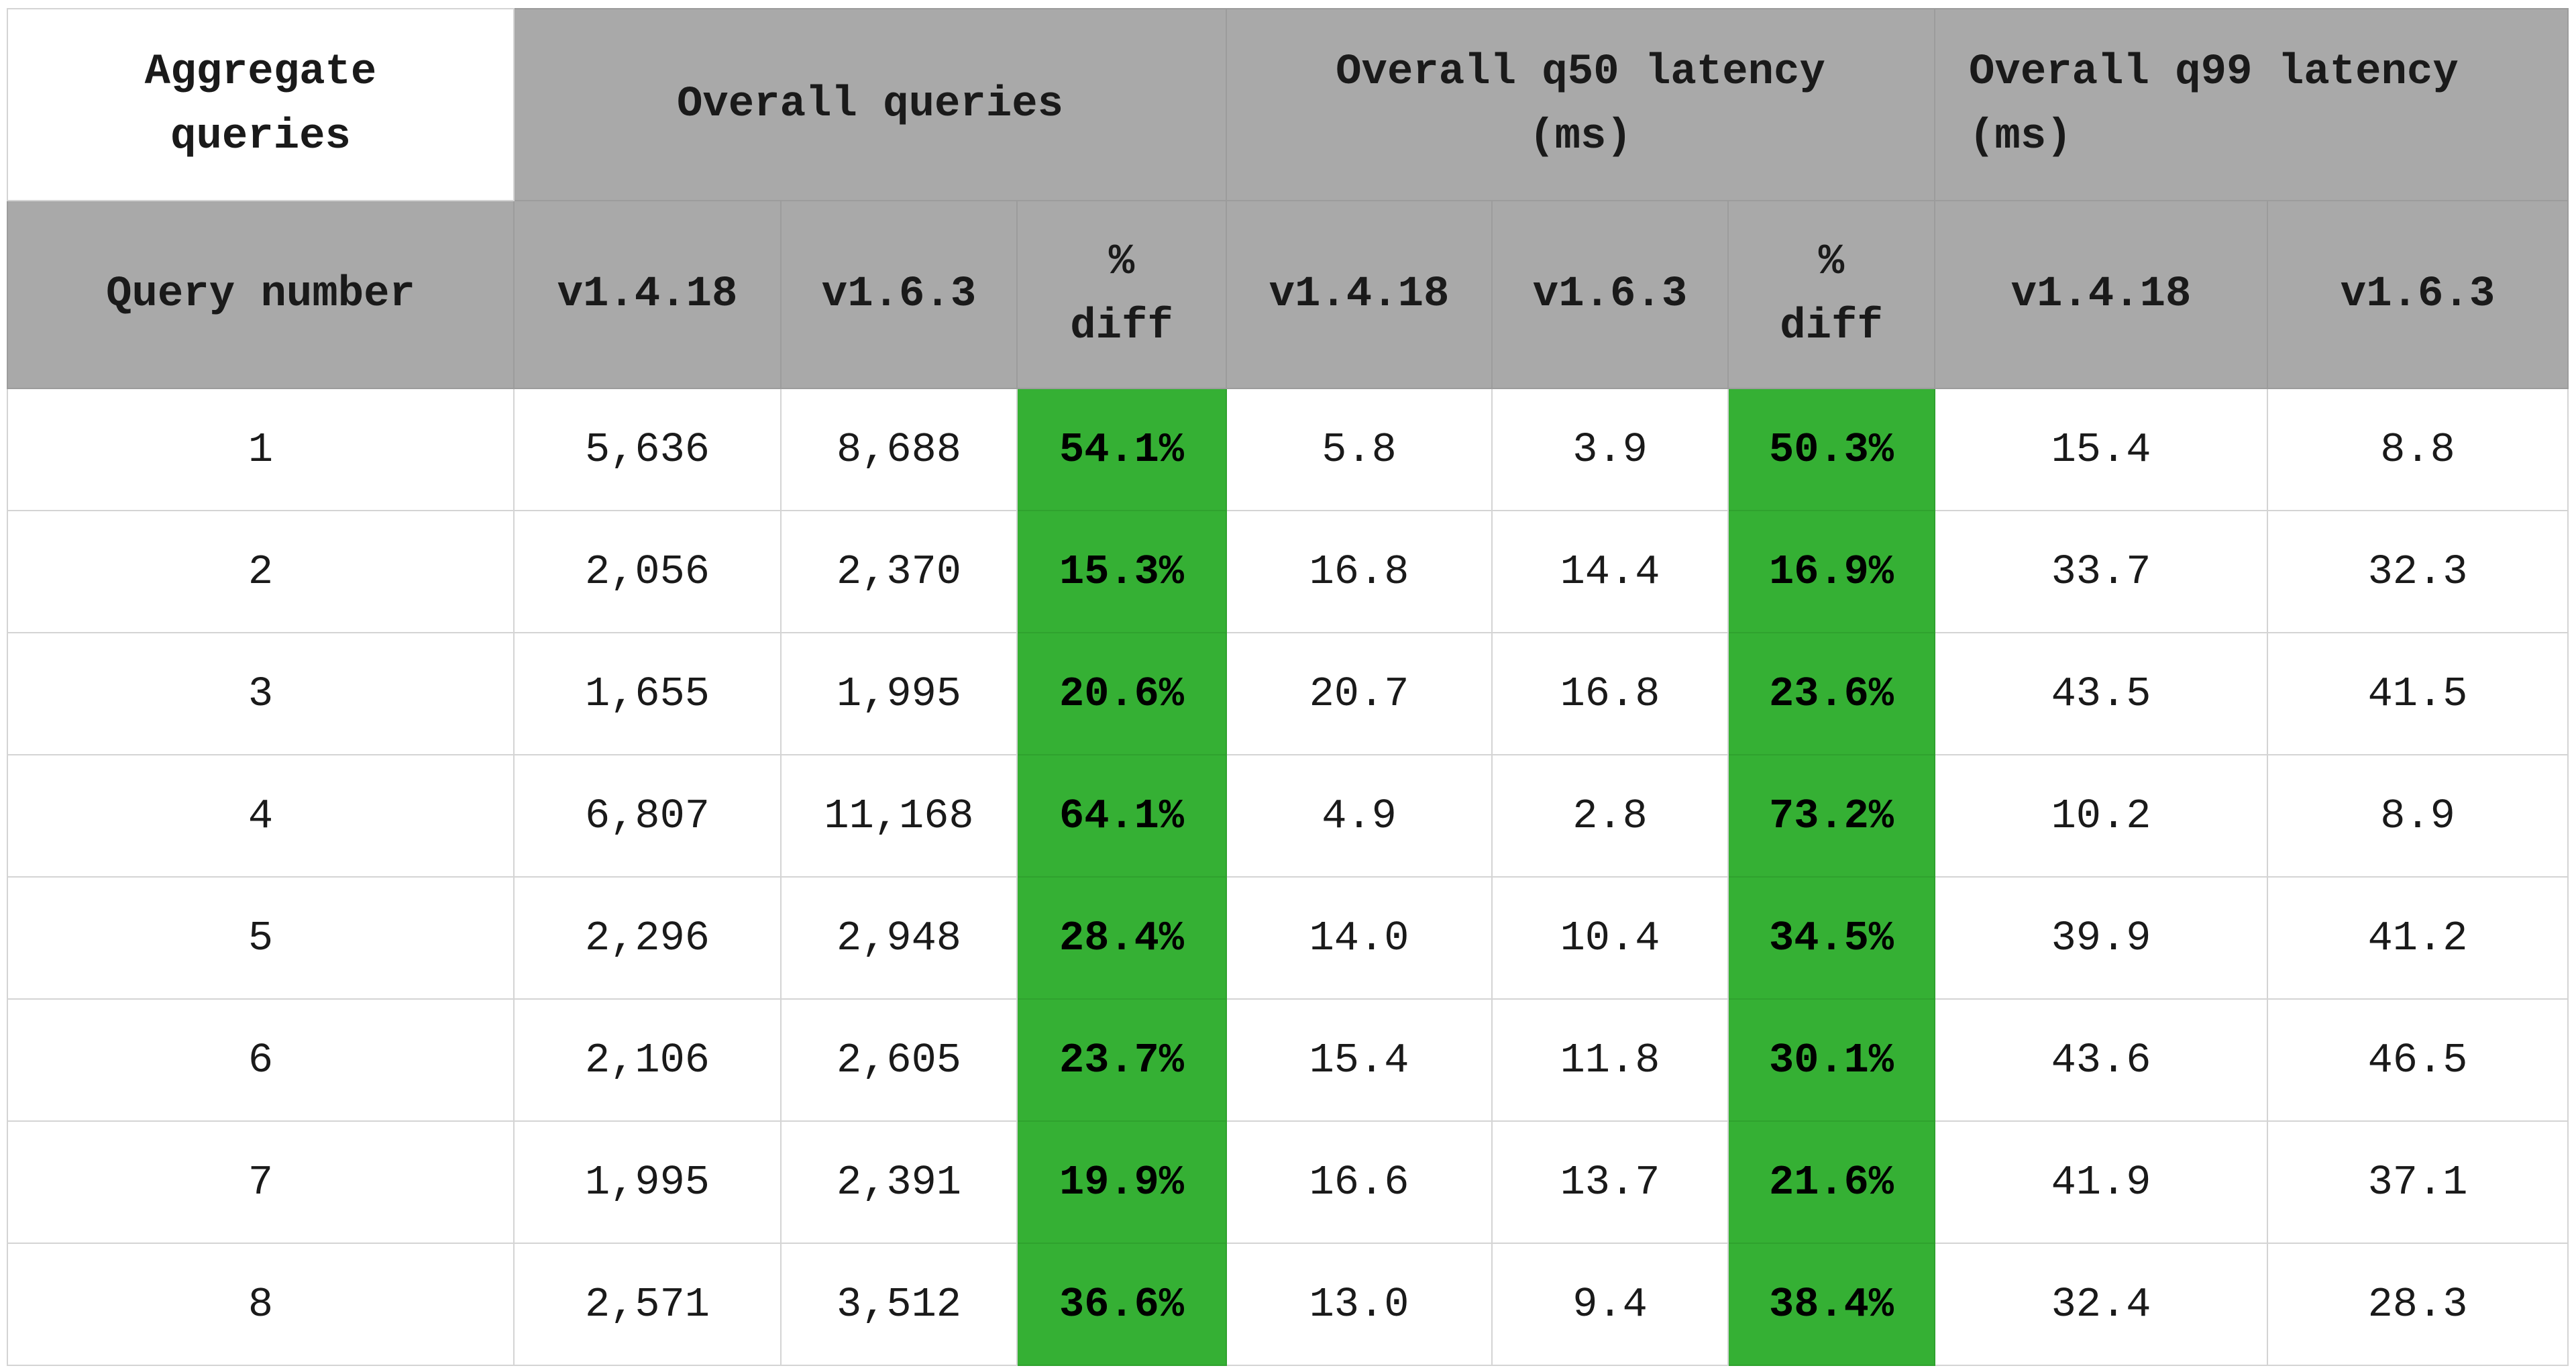 The height and width of the screenshot is (1368, 2576). What do you see at coordinates (261, 1182) in the screenshot?
I see `cell-query-number: 7` at bounding box center [261, 1182].